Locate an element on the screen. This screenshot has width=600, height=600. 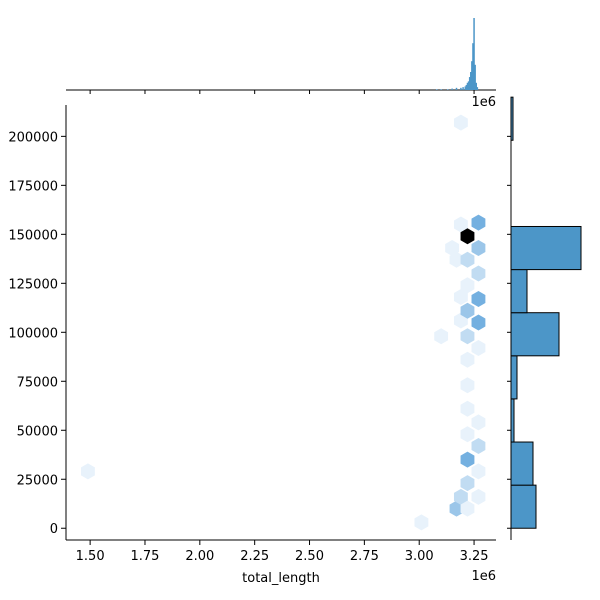
y-tick-label: 50000 is located at coordinates (37, 431).